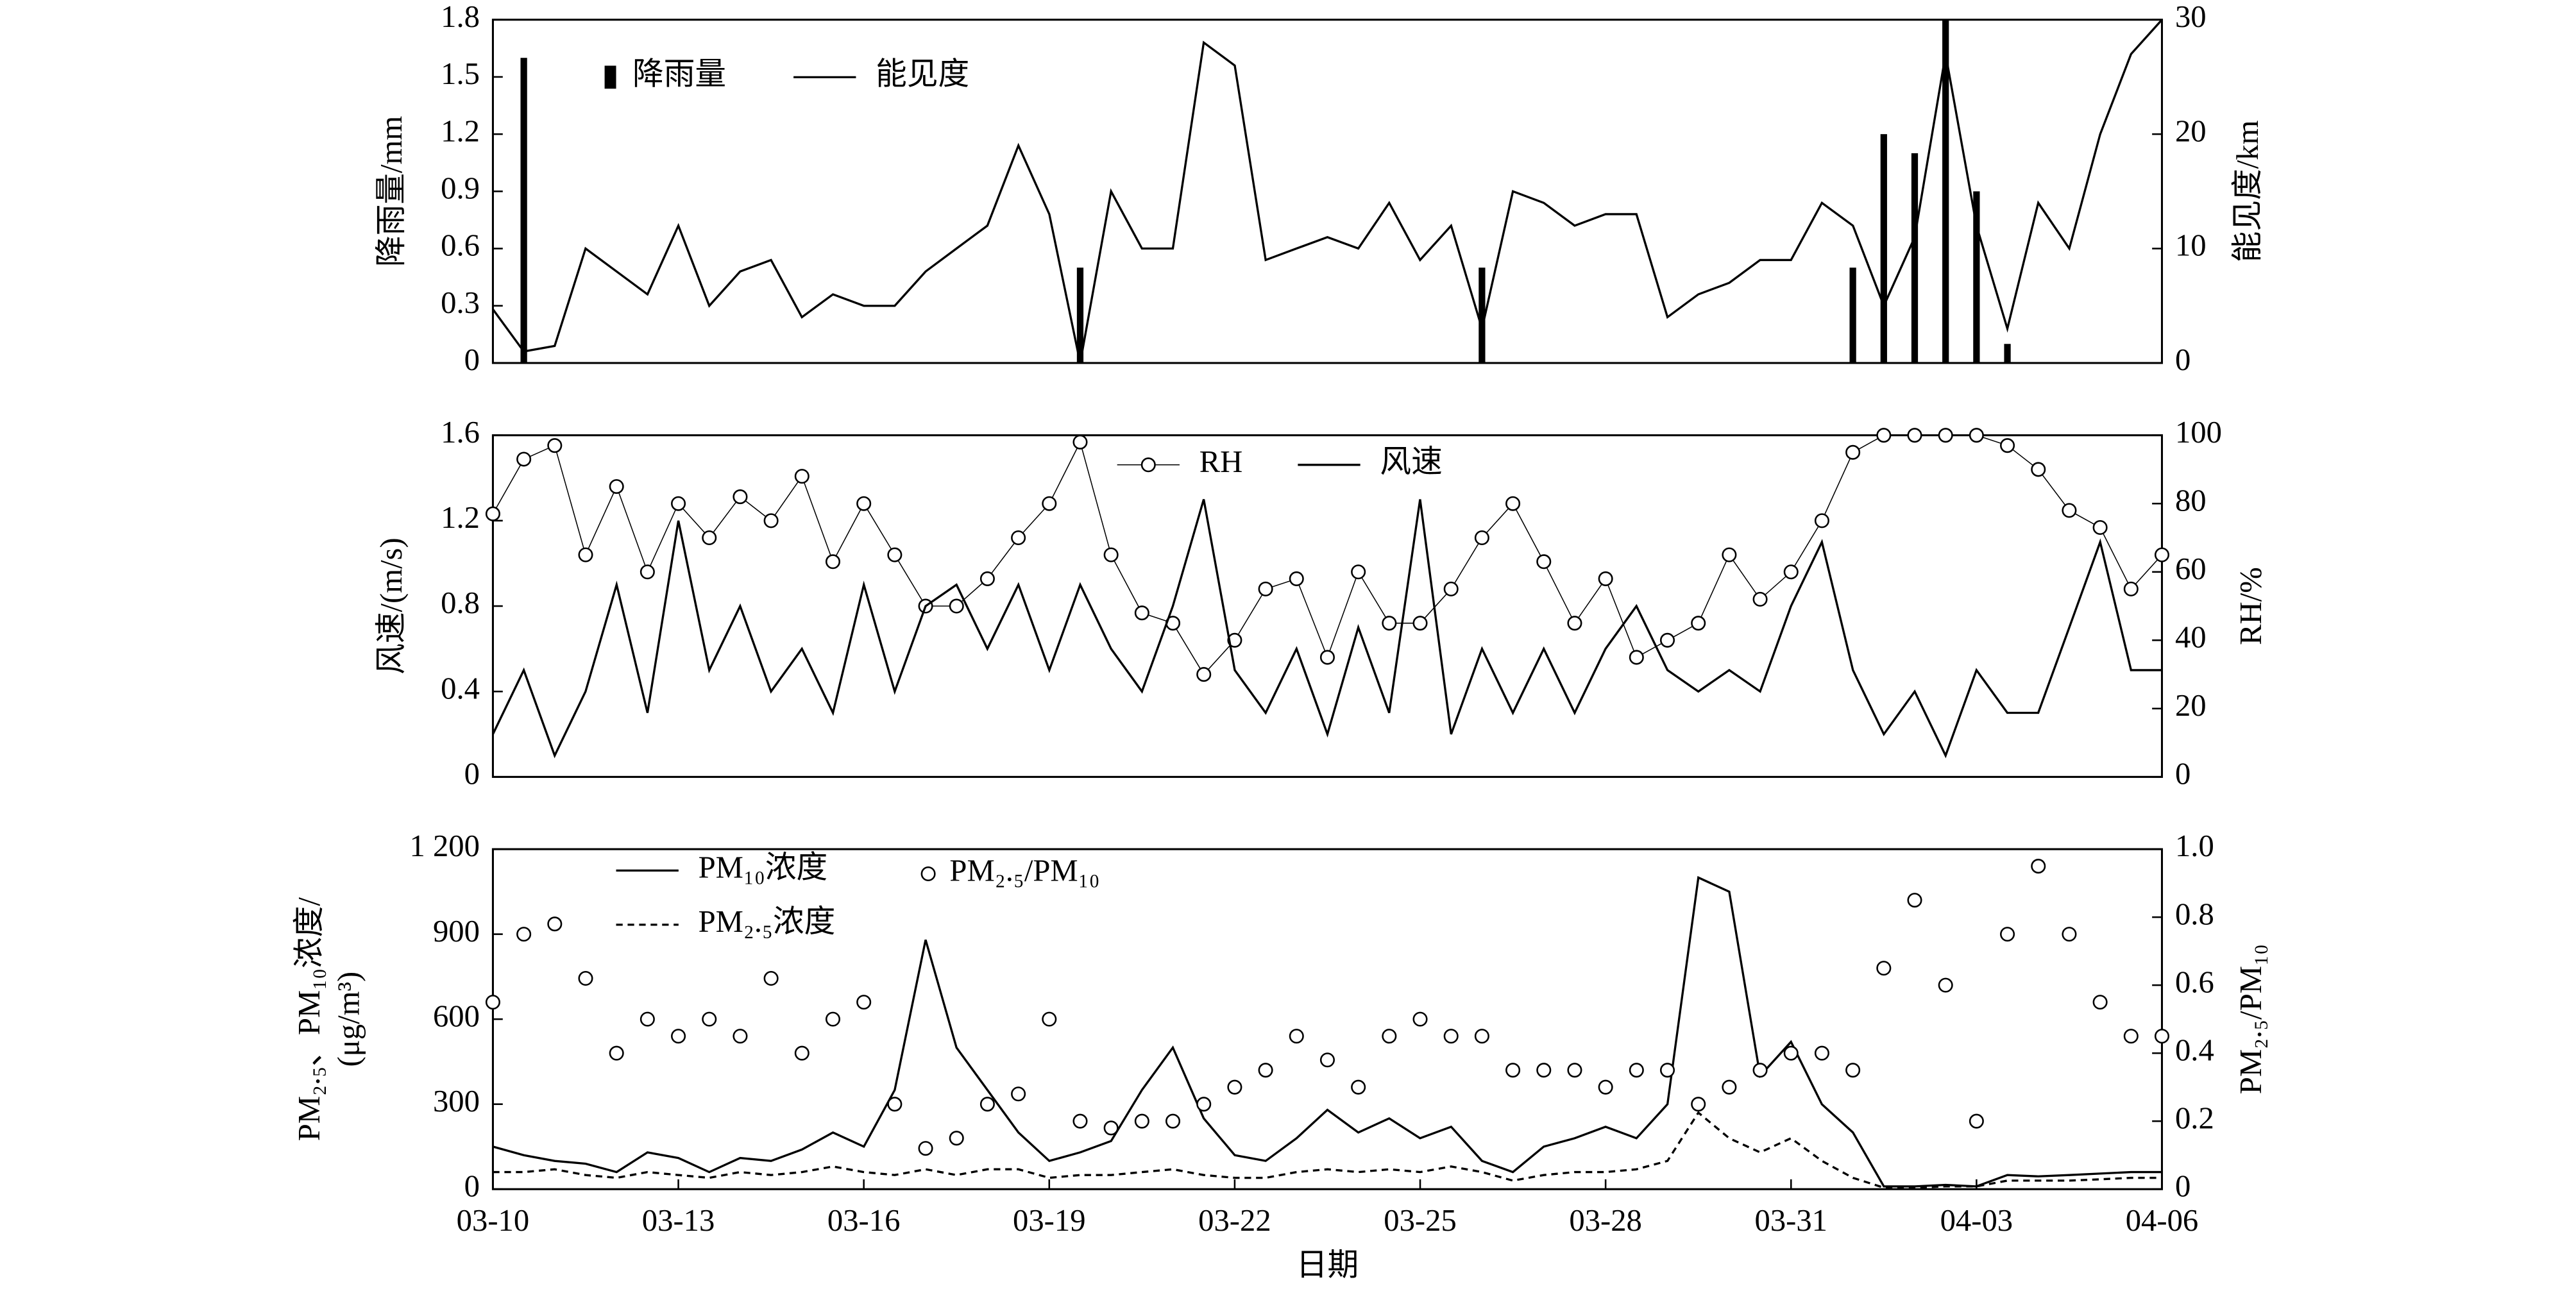 Image resolution: width=2576 pixels, height=1291 pixels. I want to click on legend-label: PM₁₀浓度, so click(763, 868).